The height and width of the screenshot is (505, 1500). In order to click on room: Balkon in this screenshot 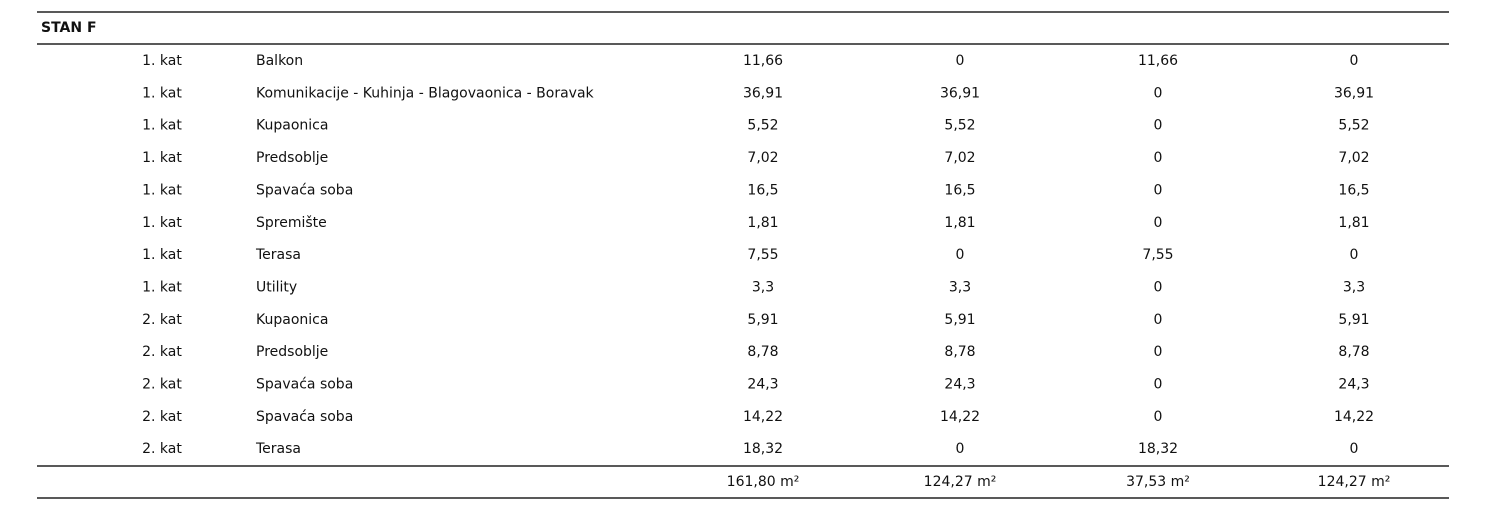, I will do `click(279, 61)`.